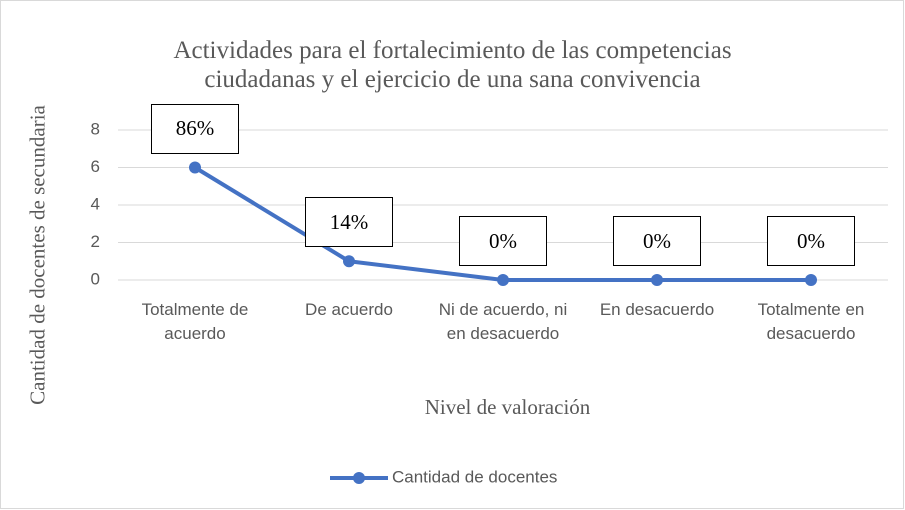 This screenshot has height=510, width=905. What do you see at coordinates (195, 128) in the screenshot?
I see `annotation: 86%` at bounding box center [195, 128].